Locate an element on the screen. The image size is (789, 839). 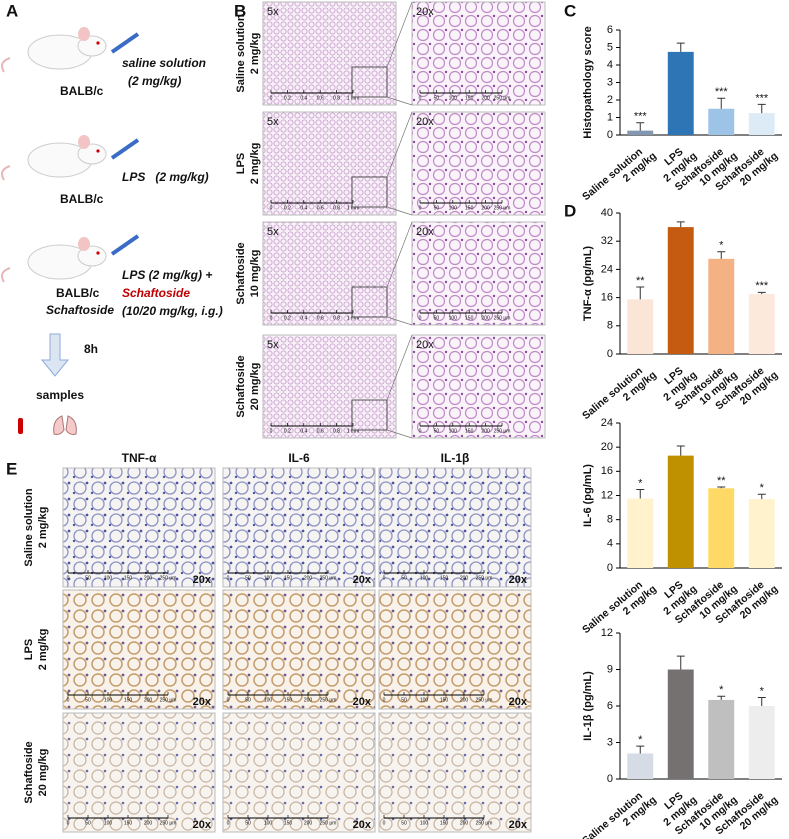
column-header: TNF-α is located at coordinates (139, 458).